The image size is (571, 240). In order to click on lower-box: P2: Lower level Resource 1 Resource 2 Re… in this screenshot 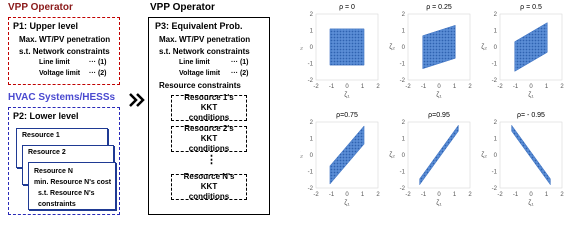, I will do `click(64, 161)`.